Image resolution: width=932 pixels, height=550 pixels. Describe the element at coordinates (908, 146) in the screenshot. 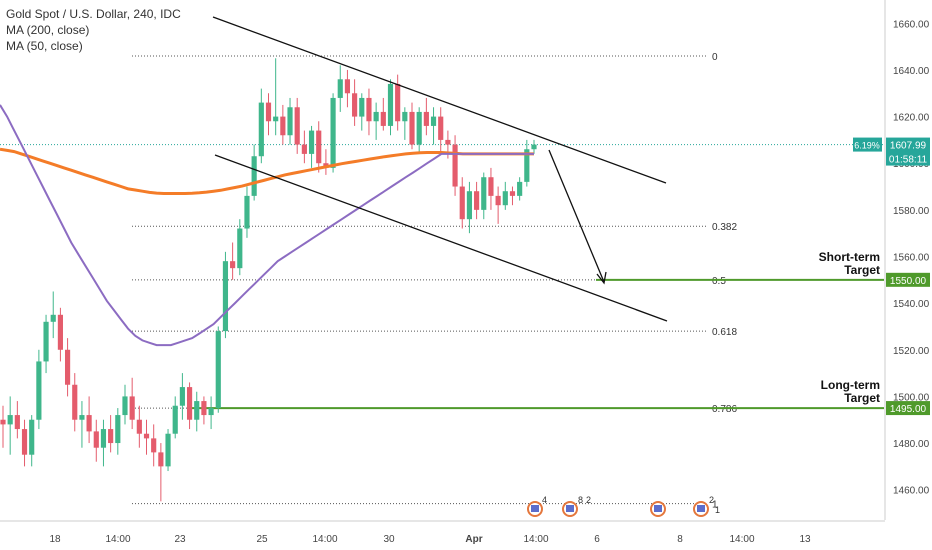

I see `current-price-value: 1607.99` at that location.